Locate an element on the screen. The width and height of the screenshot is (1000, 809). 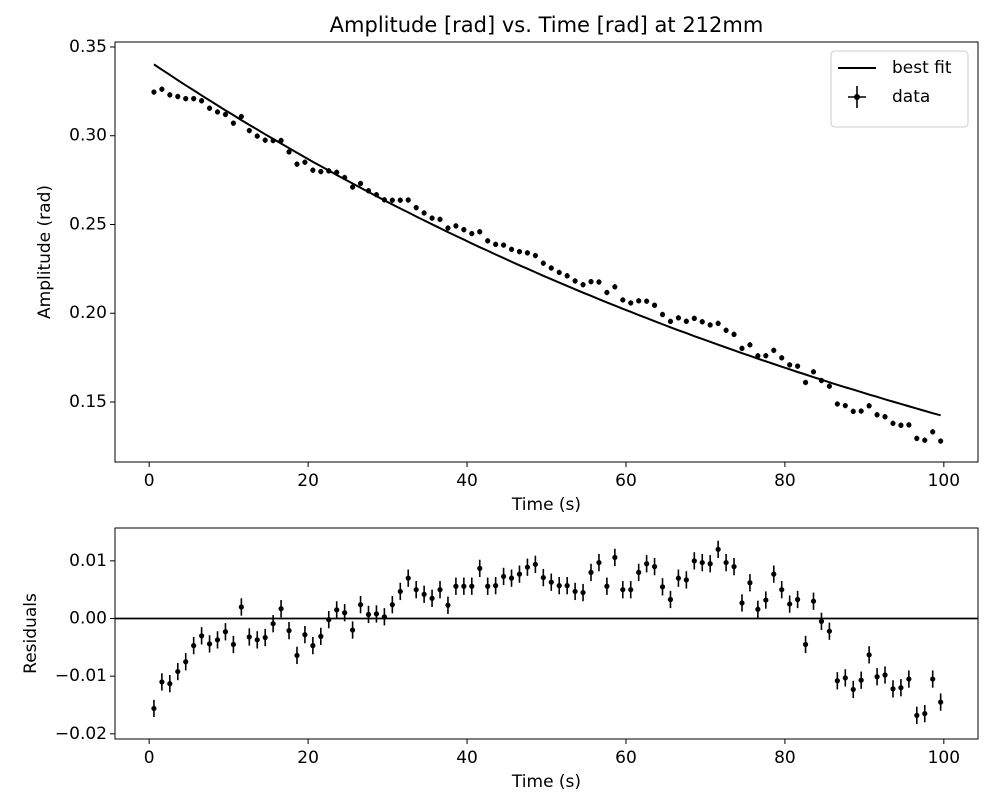
x-axis-label: Time (s) is located at coordinates (546, 782).